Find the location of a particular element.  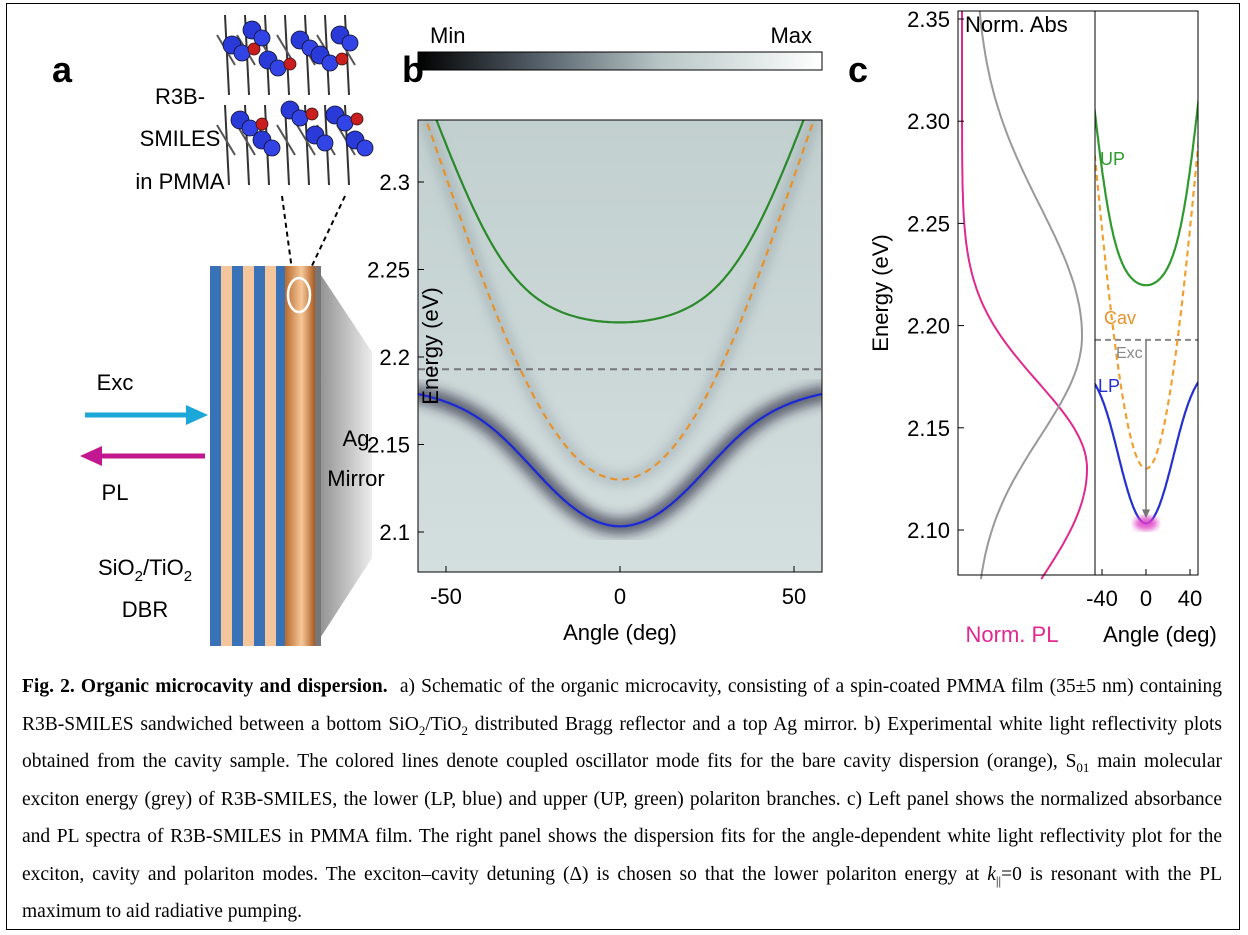

dbr-material: SiO2/TiO2 is located at coordinates (145, 570).